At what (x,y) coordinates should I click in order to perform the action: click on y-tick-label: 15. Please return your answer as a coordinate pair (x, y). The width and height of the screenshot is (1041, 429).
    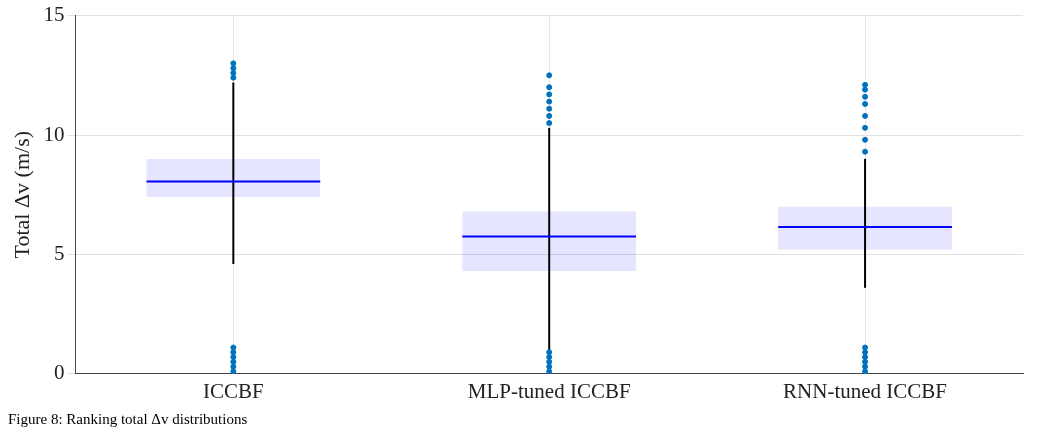
    Looking at the image, I should click on (54, 14).